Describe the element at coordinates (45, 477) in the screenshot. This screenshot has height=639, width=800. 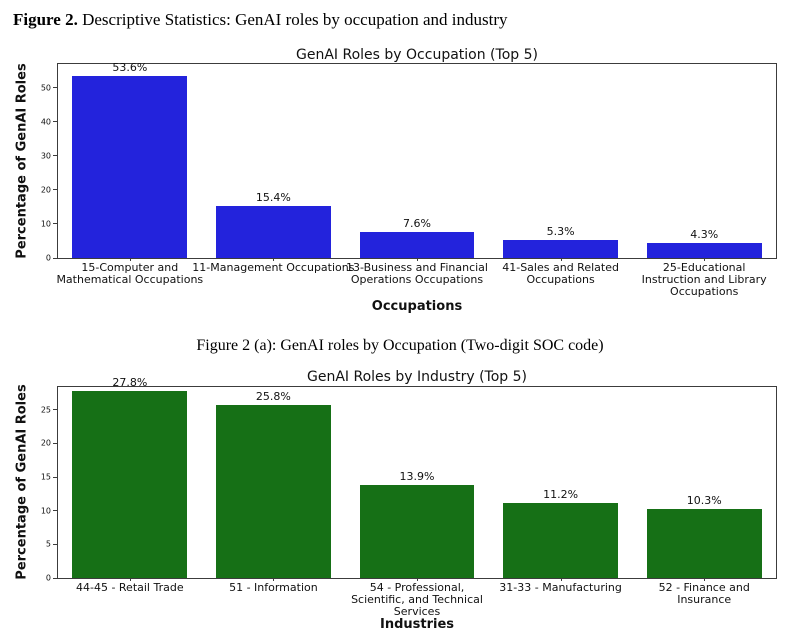
I see `y-tick-label: 15` at that location.